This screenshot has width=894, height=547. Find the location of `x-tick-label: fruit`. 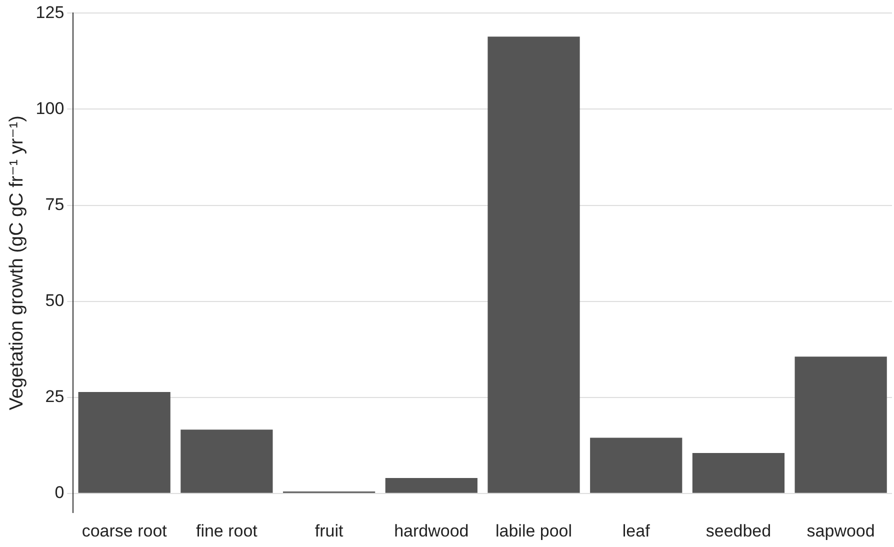

x-tick-label: fruit is located at coordinates (329, 530).